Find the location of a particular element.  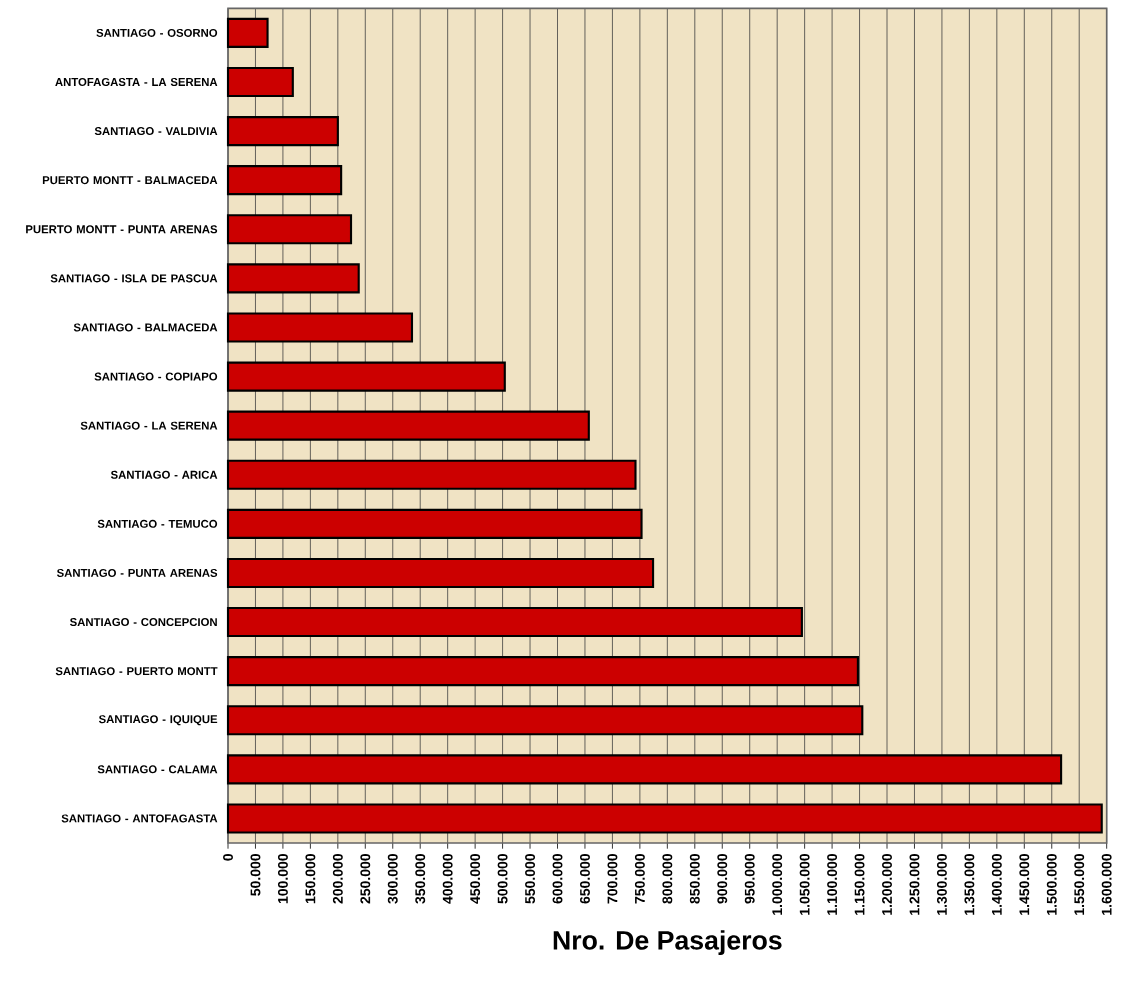

x-tick-label: 1.550.000 is located at coordinates (1079, 884).